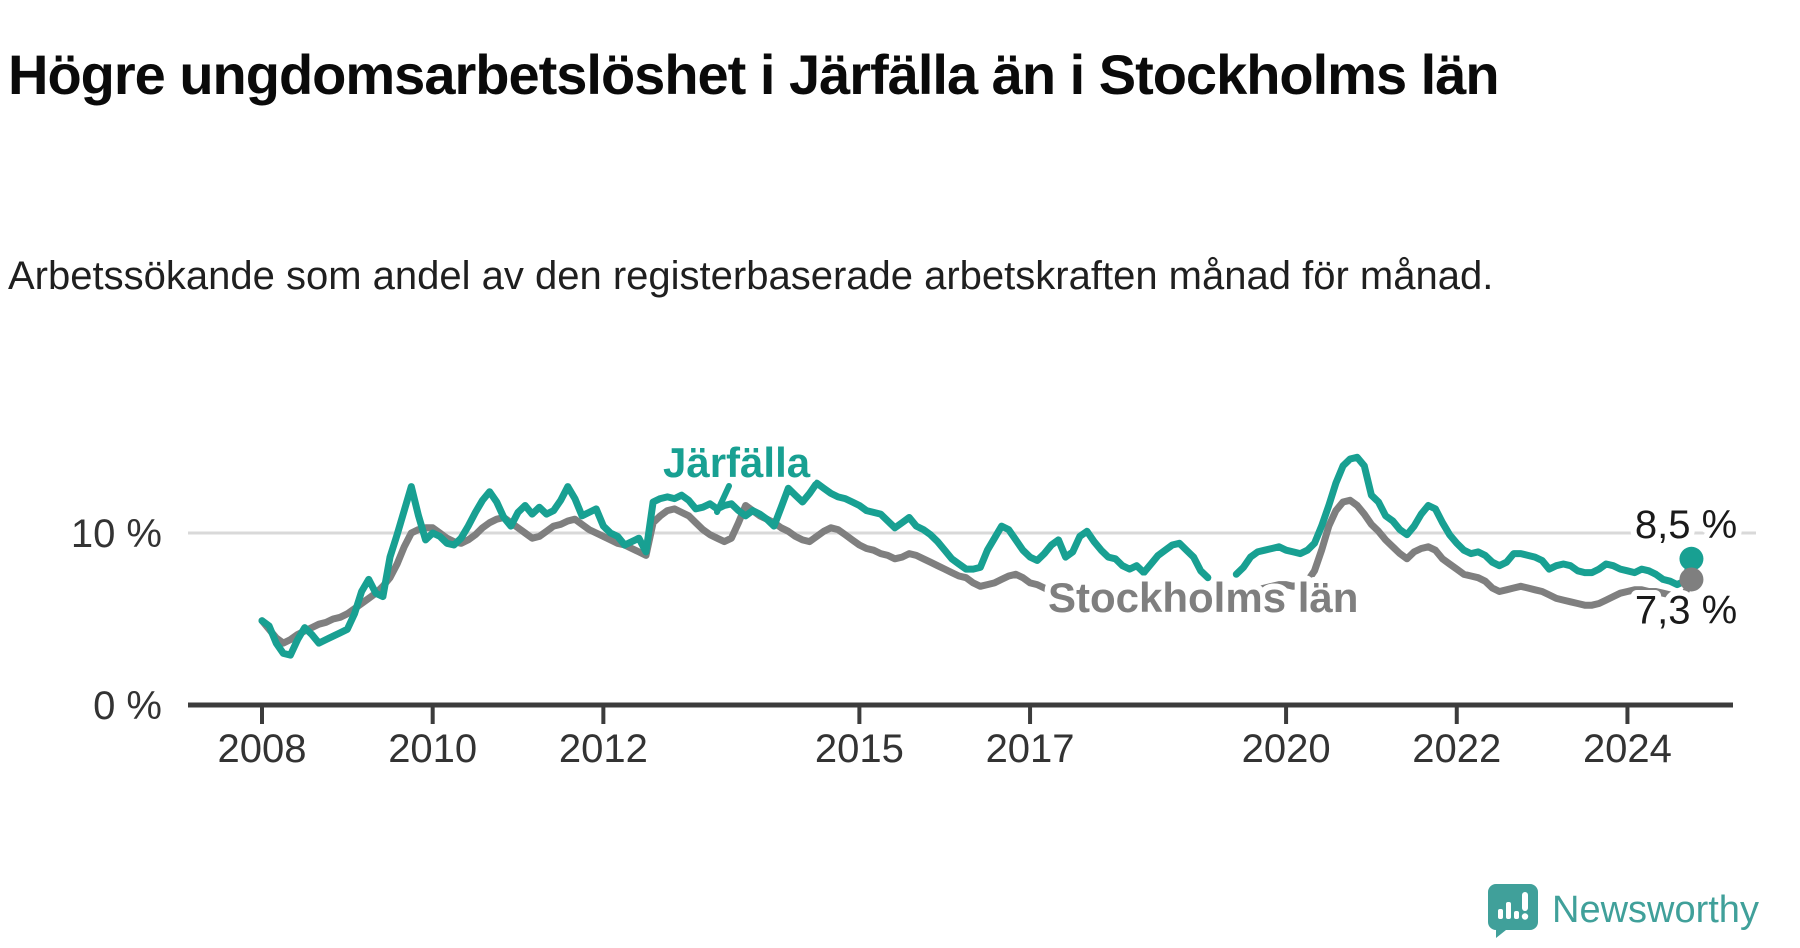  Describe the element at coordinates (1030, 749) in the screenshot. I see `x-axis-label-2017: 2017` at that location.